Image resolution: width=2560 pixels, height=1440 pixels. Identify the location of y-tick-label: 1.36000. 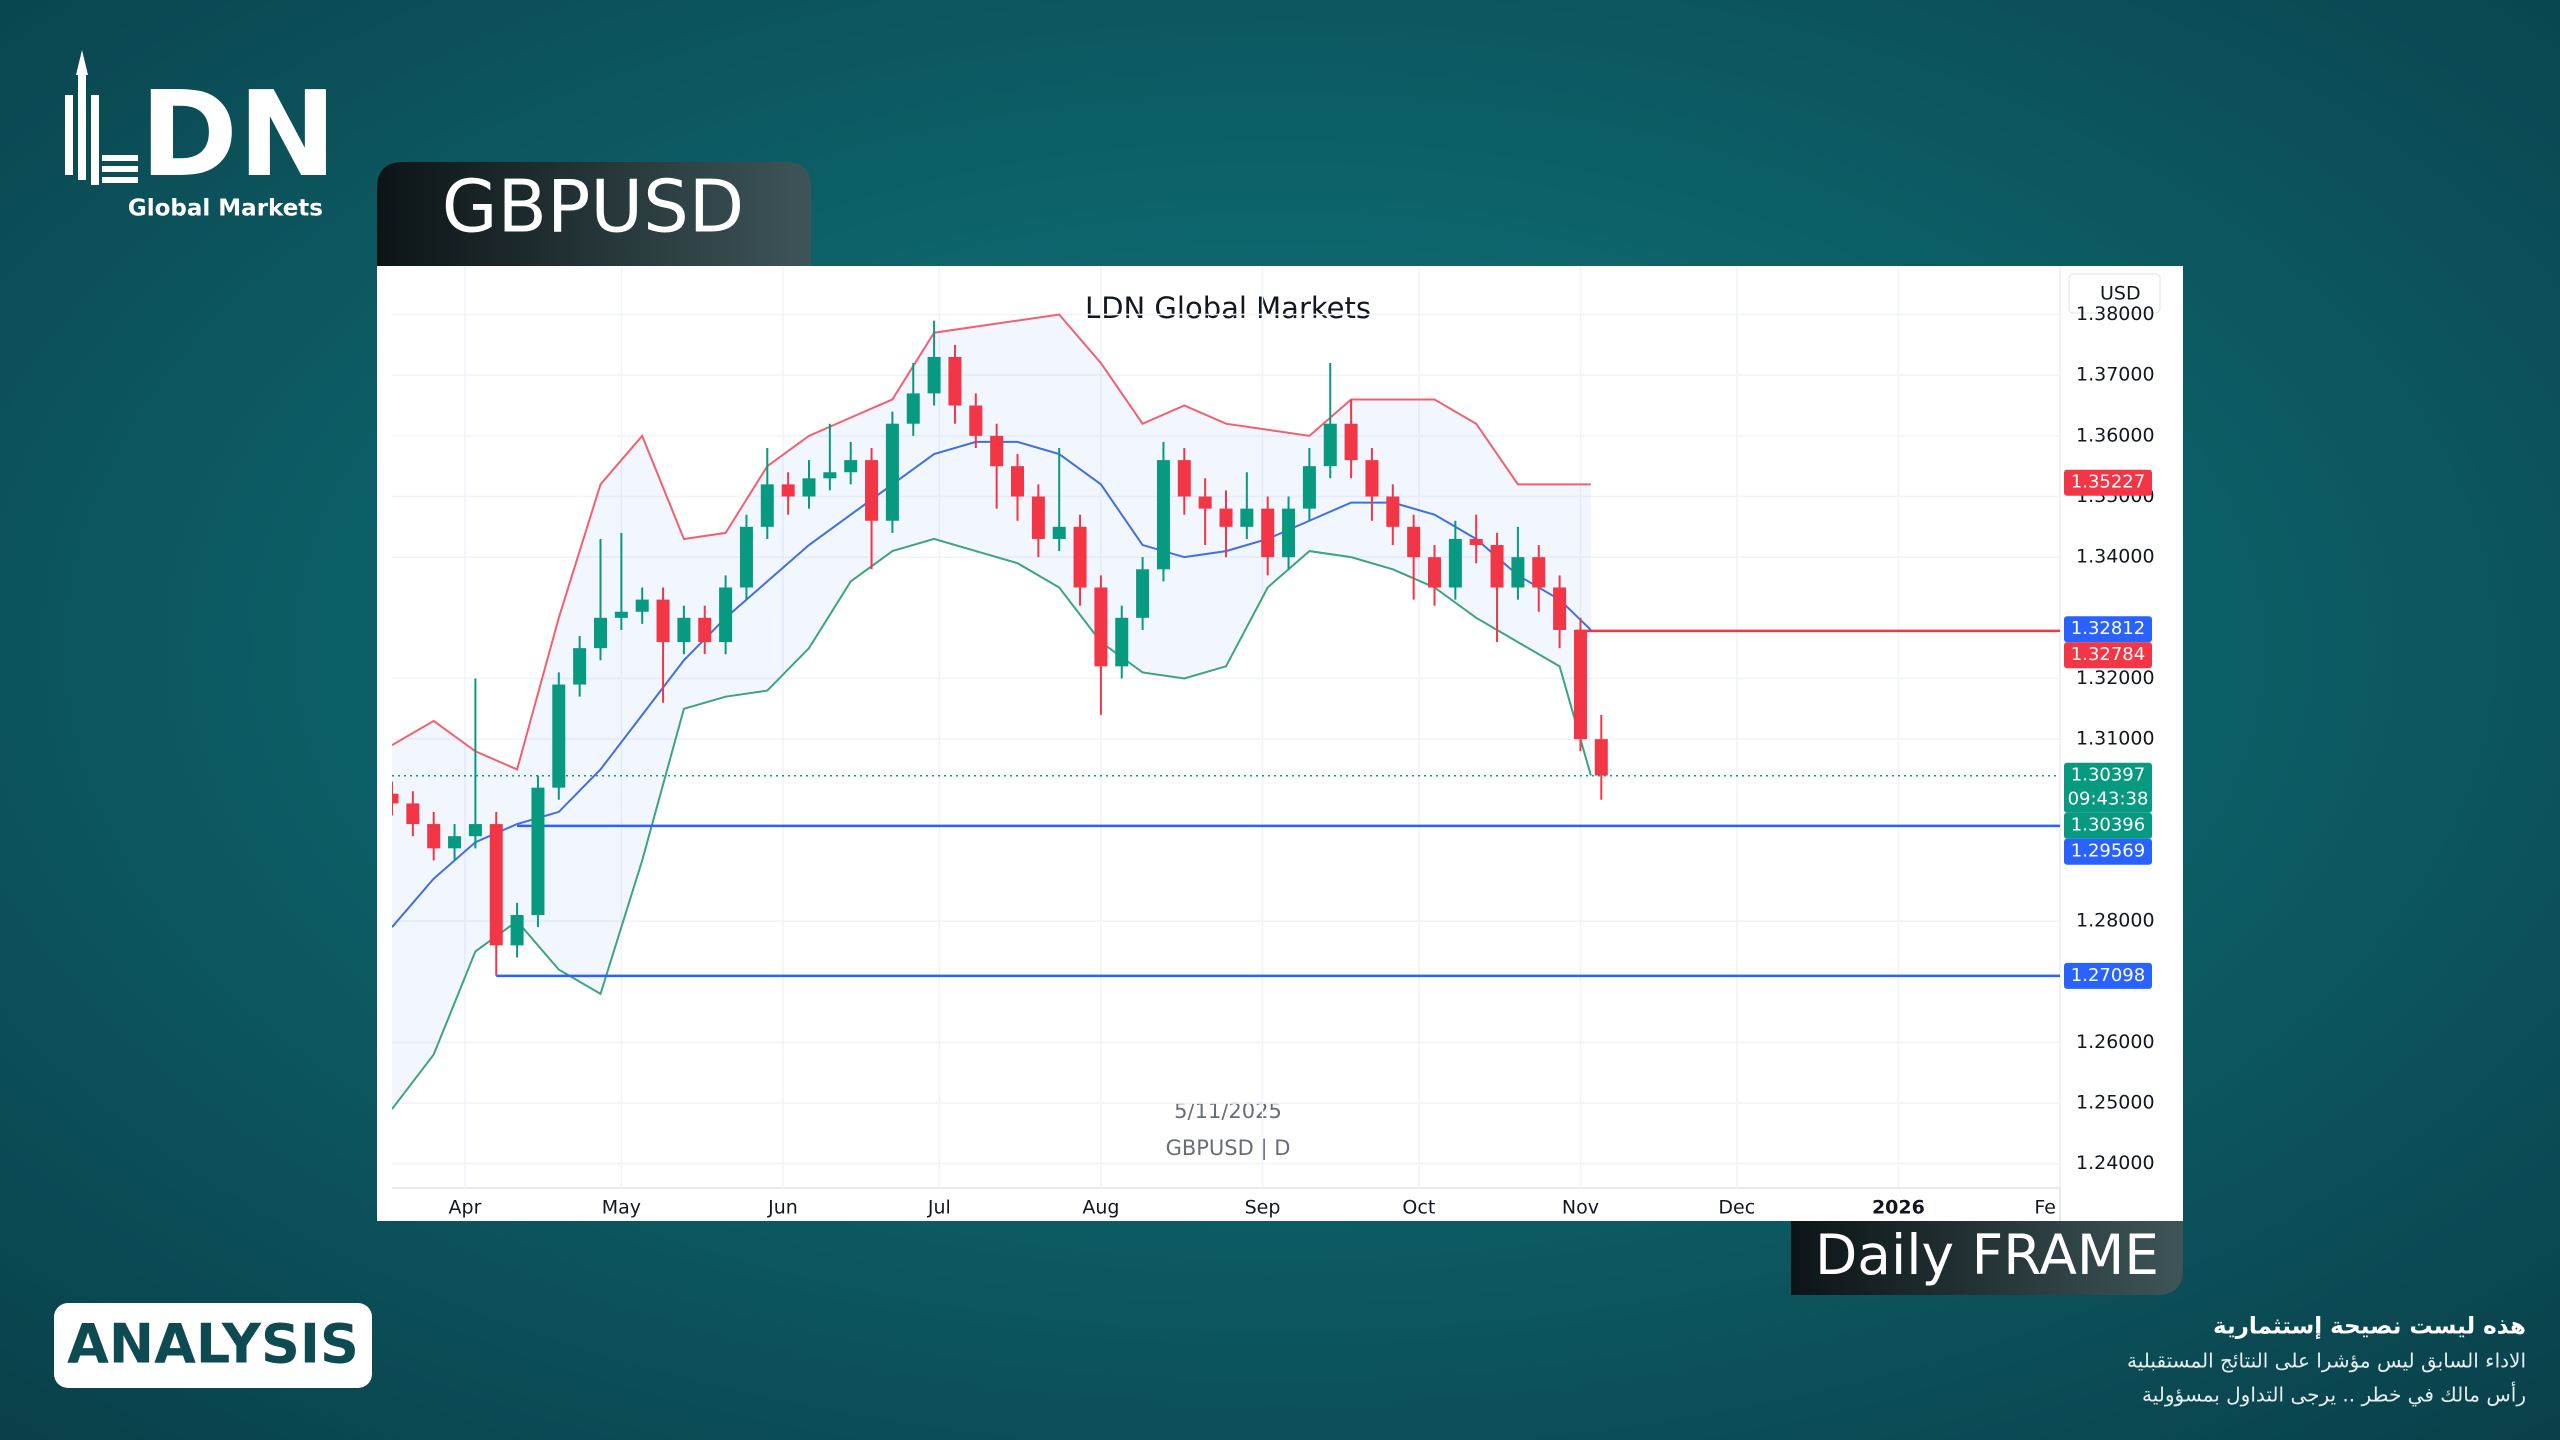
(2115, 435).